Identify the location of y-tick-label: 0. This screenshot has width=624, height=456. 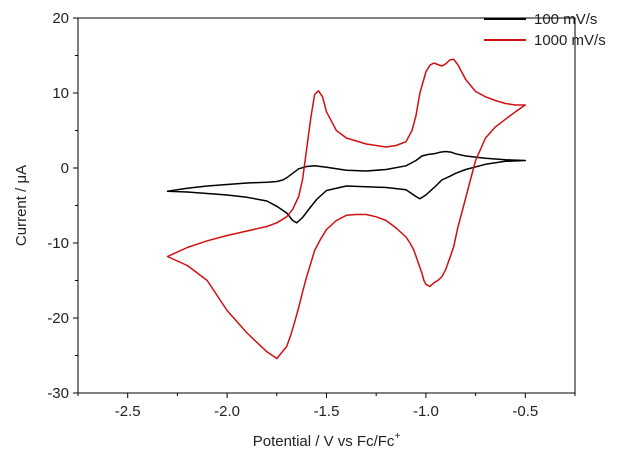
(65, 168).